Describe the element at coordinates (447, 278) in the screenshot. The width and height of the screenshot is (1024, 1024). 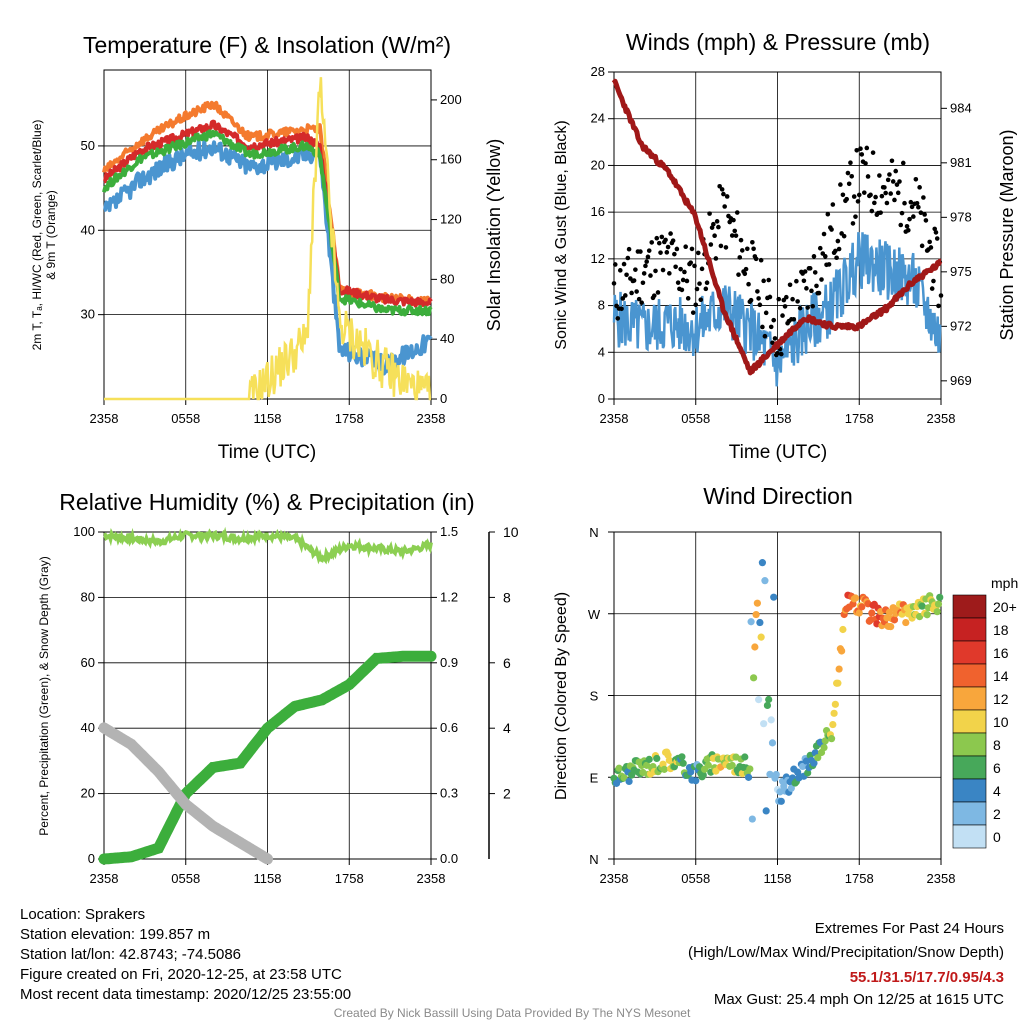
I see `temperature-right-ytick-label: 80` at that location.